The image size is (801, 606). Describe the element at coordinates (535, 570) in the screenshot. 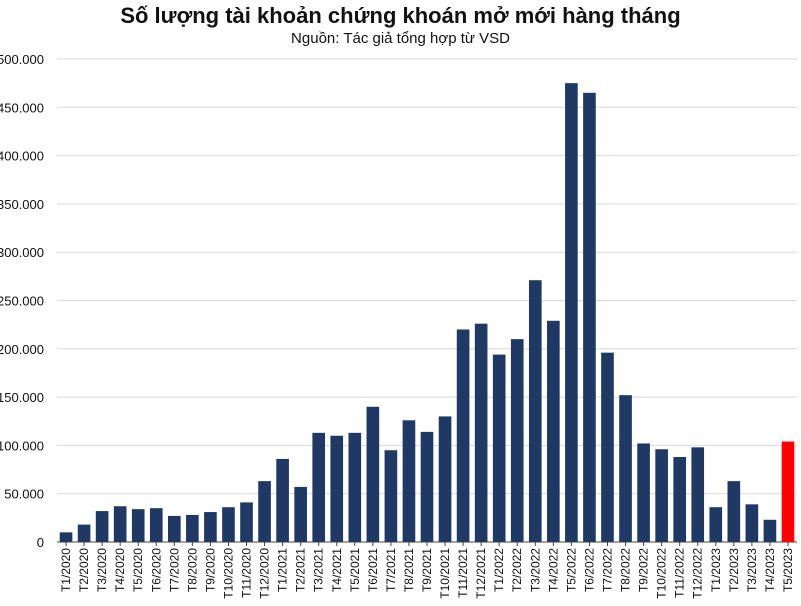

I see `x-tick-label: T3/2022` at that location.